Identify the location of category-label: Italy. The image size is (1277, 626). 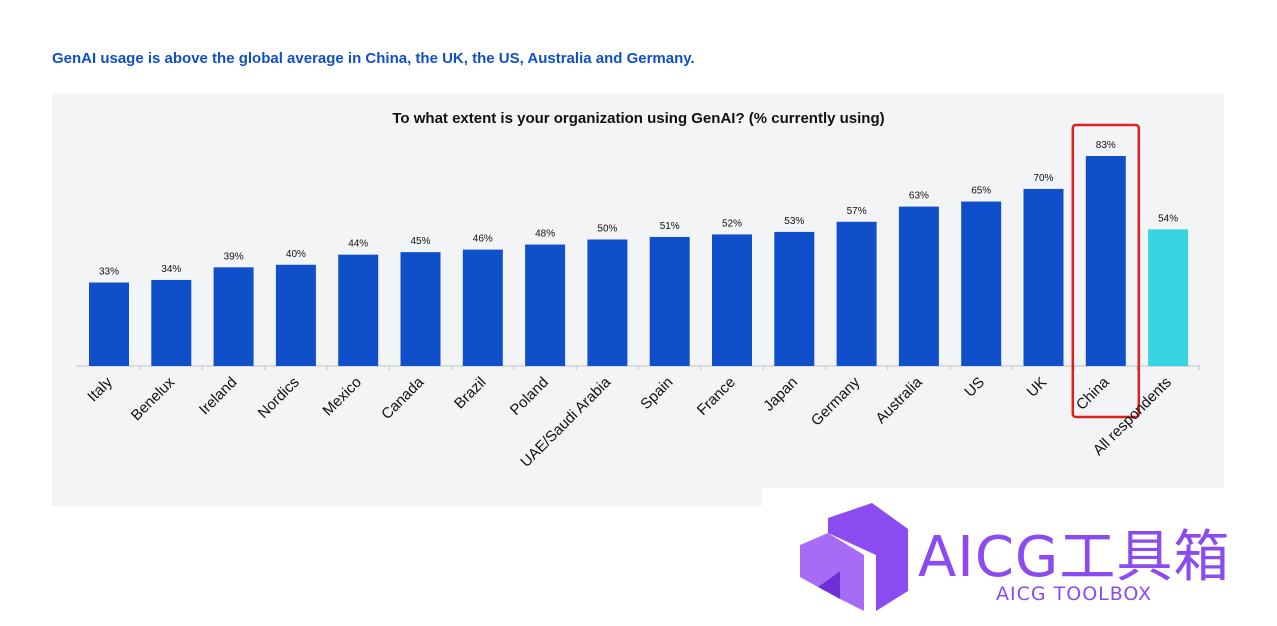
(100, 389).